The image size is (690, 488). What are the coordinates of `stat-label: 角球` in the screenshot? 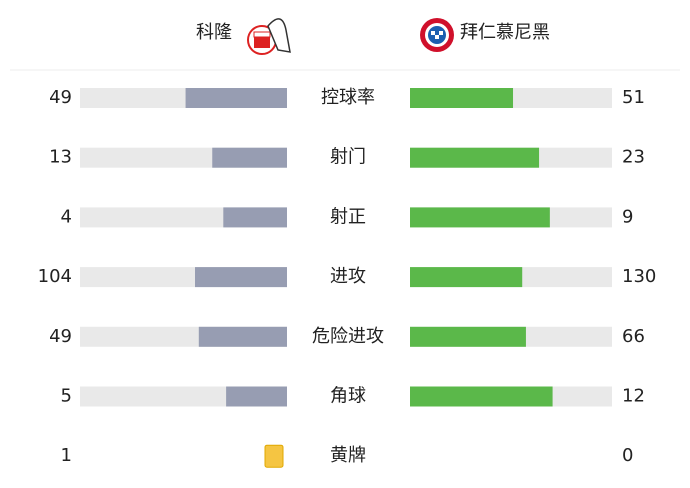 It's located at (348, 396).